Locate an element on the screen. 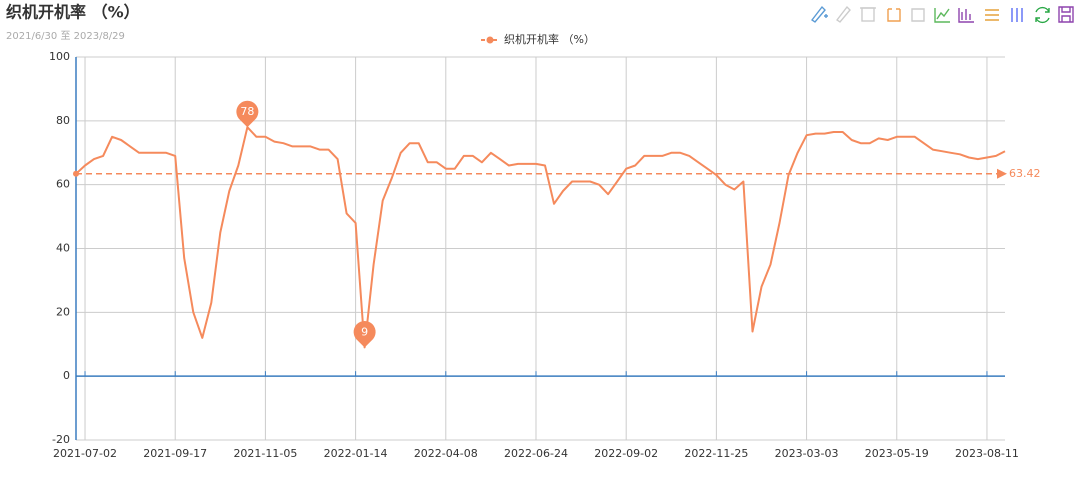 The image size is (1080, 498). x-tick-label: 2023-05-19 is located at coordinates (897, 453).